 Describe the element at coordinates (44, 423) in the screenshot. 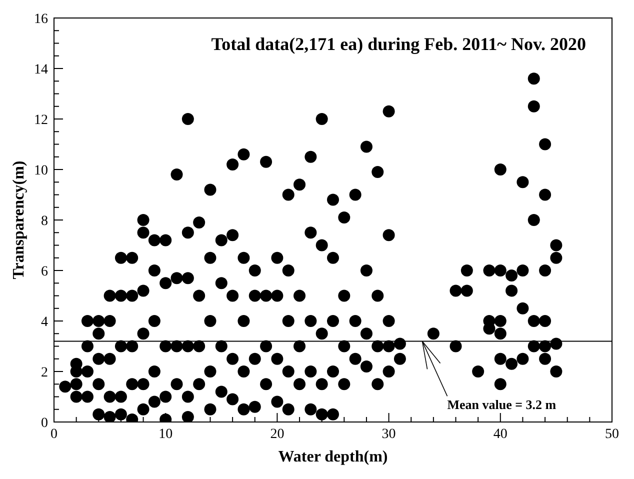

I see `y-tick-label: 0` at that location.